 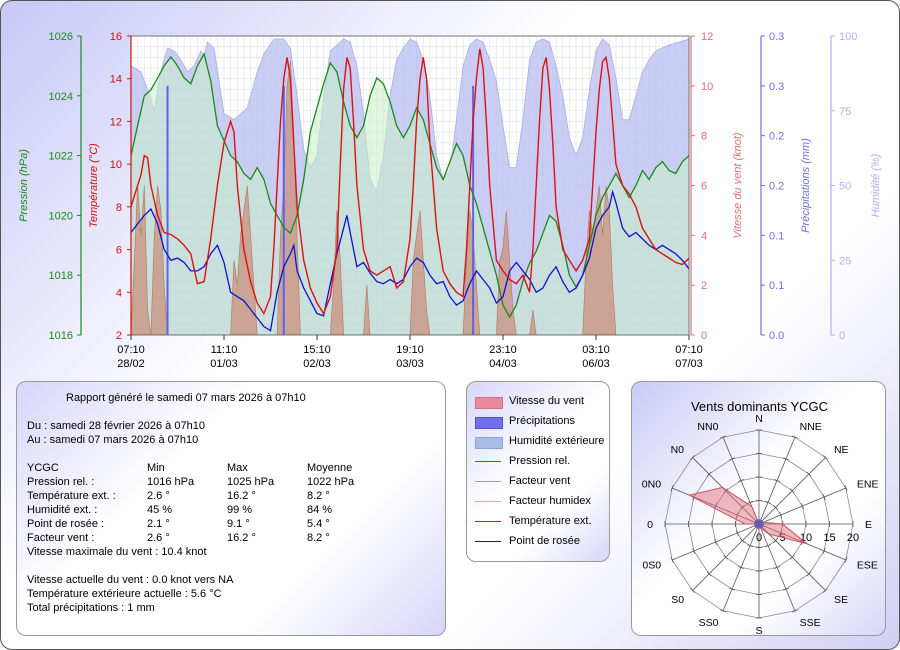 What do you see at coordinates (867, 566) in the screenshot?
I see `rose-direction-label: ESE` at bounding box center [867, 566].